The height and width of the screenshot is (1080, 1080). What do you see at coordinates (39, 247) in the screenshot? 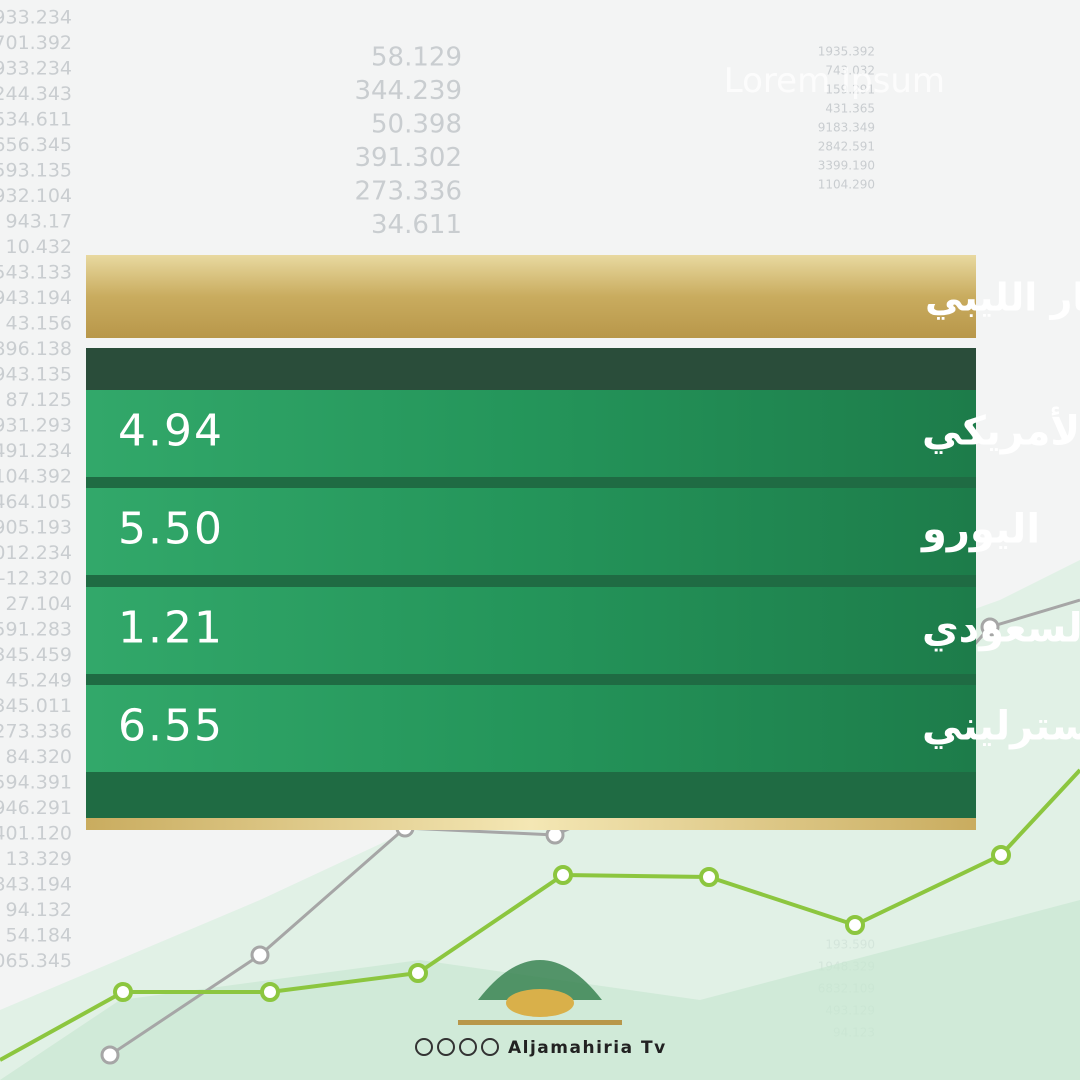
I see `background-number: 10.432` at bounding box center [39, 247].